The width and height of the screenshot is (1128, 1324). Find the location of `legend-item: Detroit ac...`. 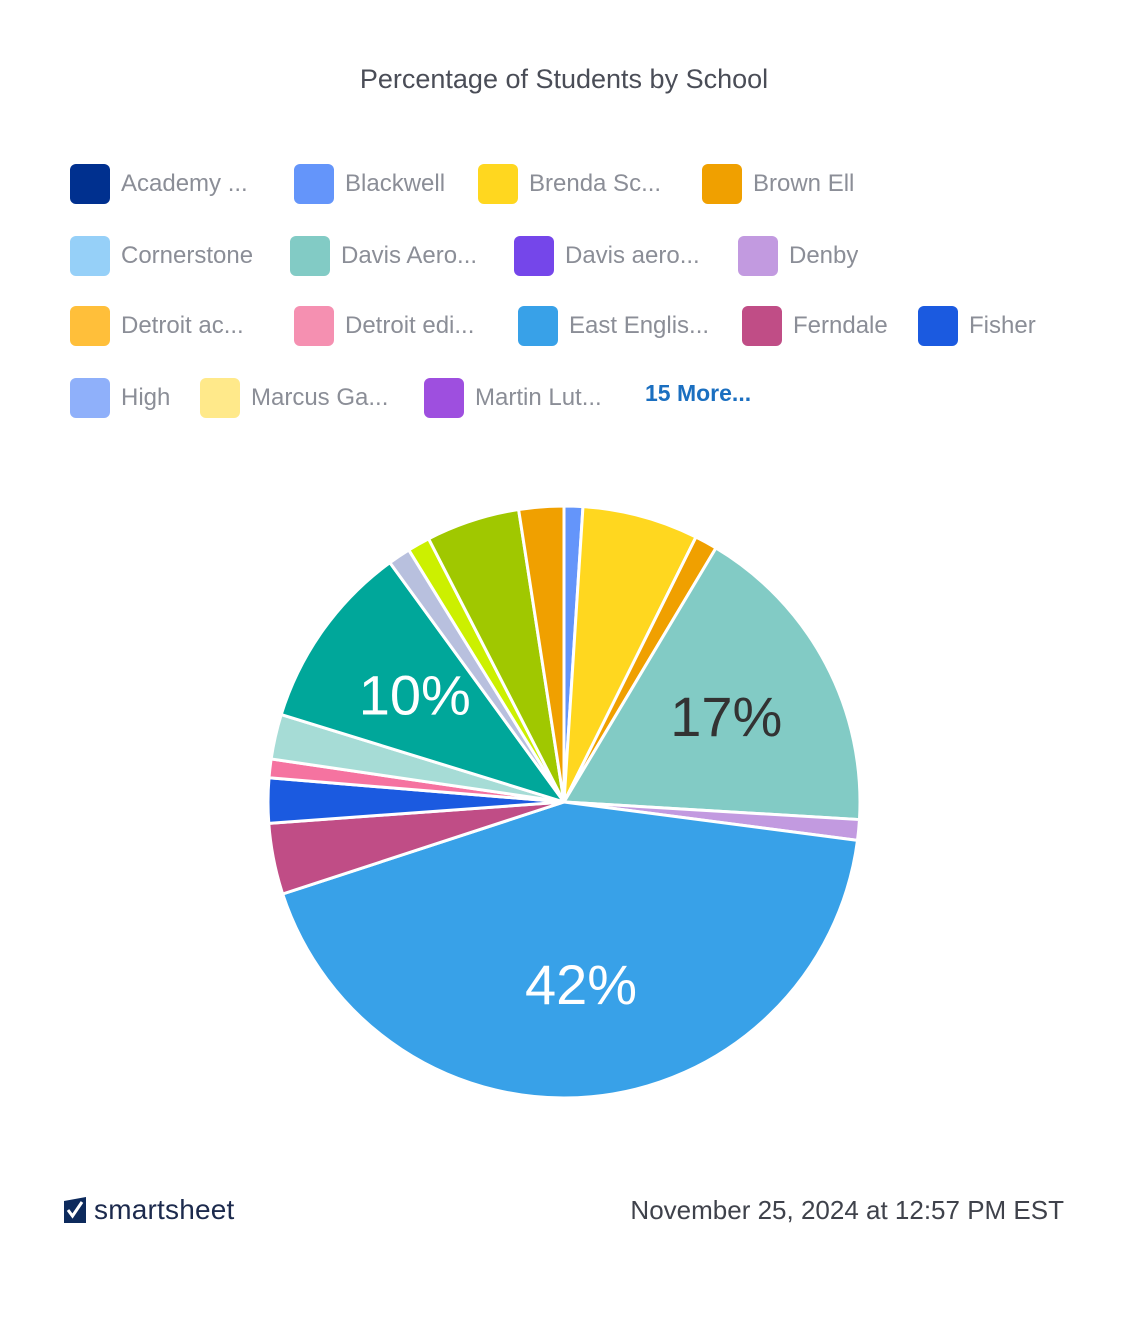

legend-item: Detroit ac... is located at coordinates (157, 326).